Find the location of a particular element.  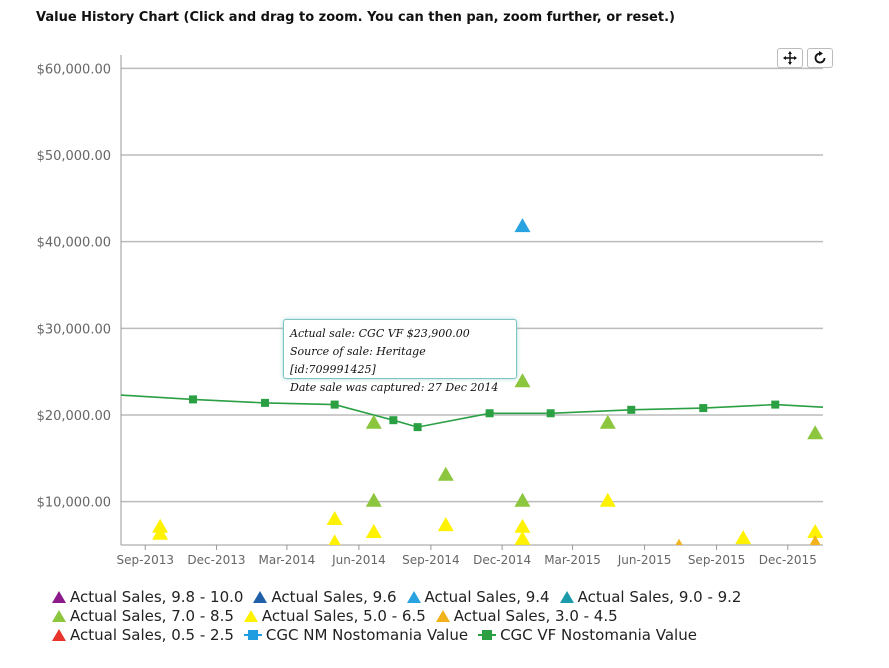

x-tick-label: Sep-2014 is located at coordinates (431, 560).